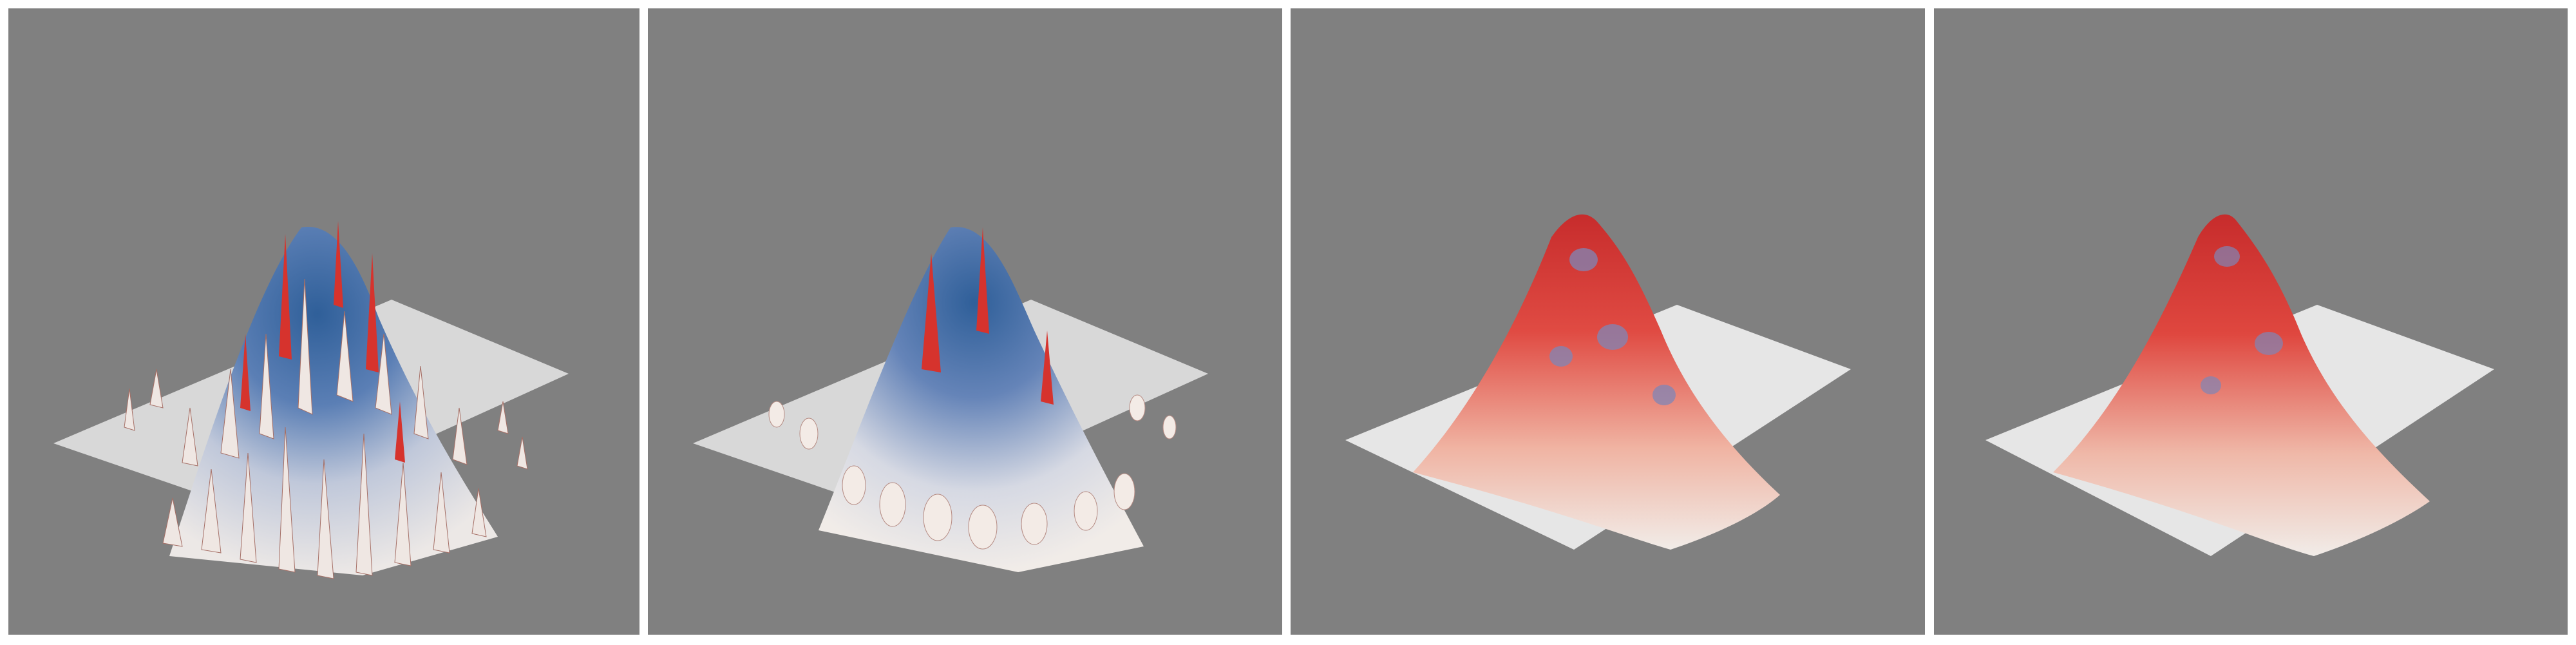 The image size is (2576, 645). I want to click on bumps, so click(973, 472).